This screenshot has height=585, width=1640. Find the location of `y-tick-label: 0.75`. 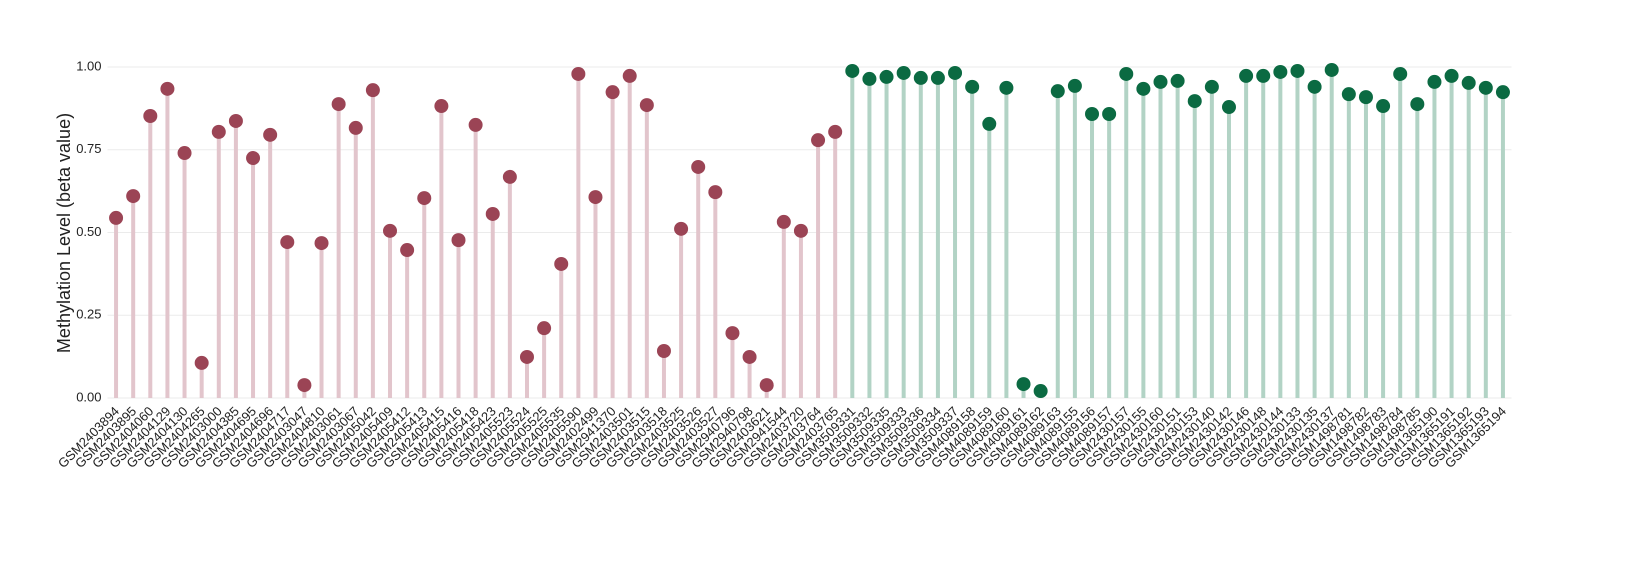

y-tick-label: 0.75 is located at coordinates (88, 148).